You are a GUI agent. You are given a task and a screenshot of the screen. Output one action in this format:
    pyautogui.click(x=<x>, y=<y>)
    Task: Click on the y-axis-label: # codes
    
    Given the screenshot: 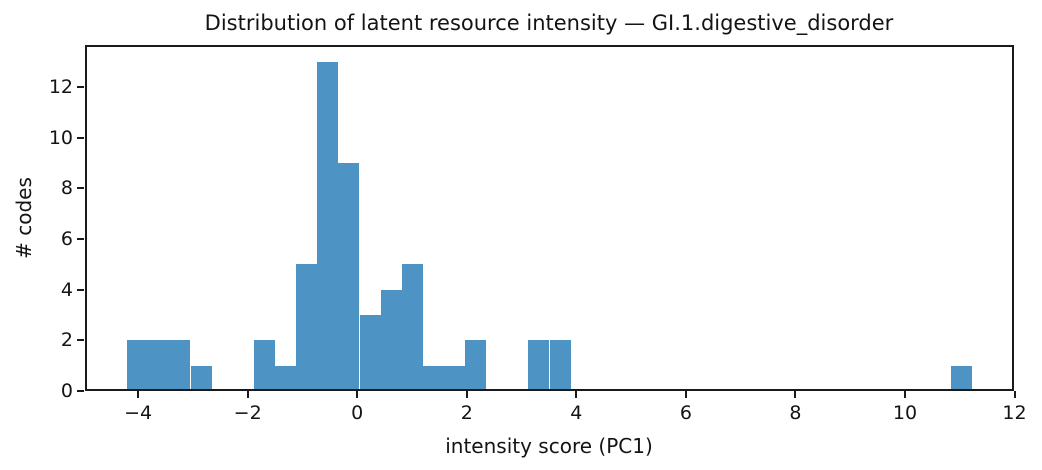 What is the action you would take?
    pyautogui.click(x=24, y=218)
    